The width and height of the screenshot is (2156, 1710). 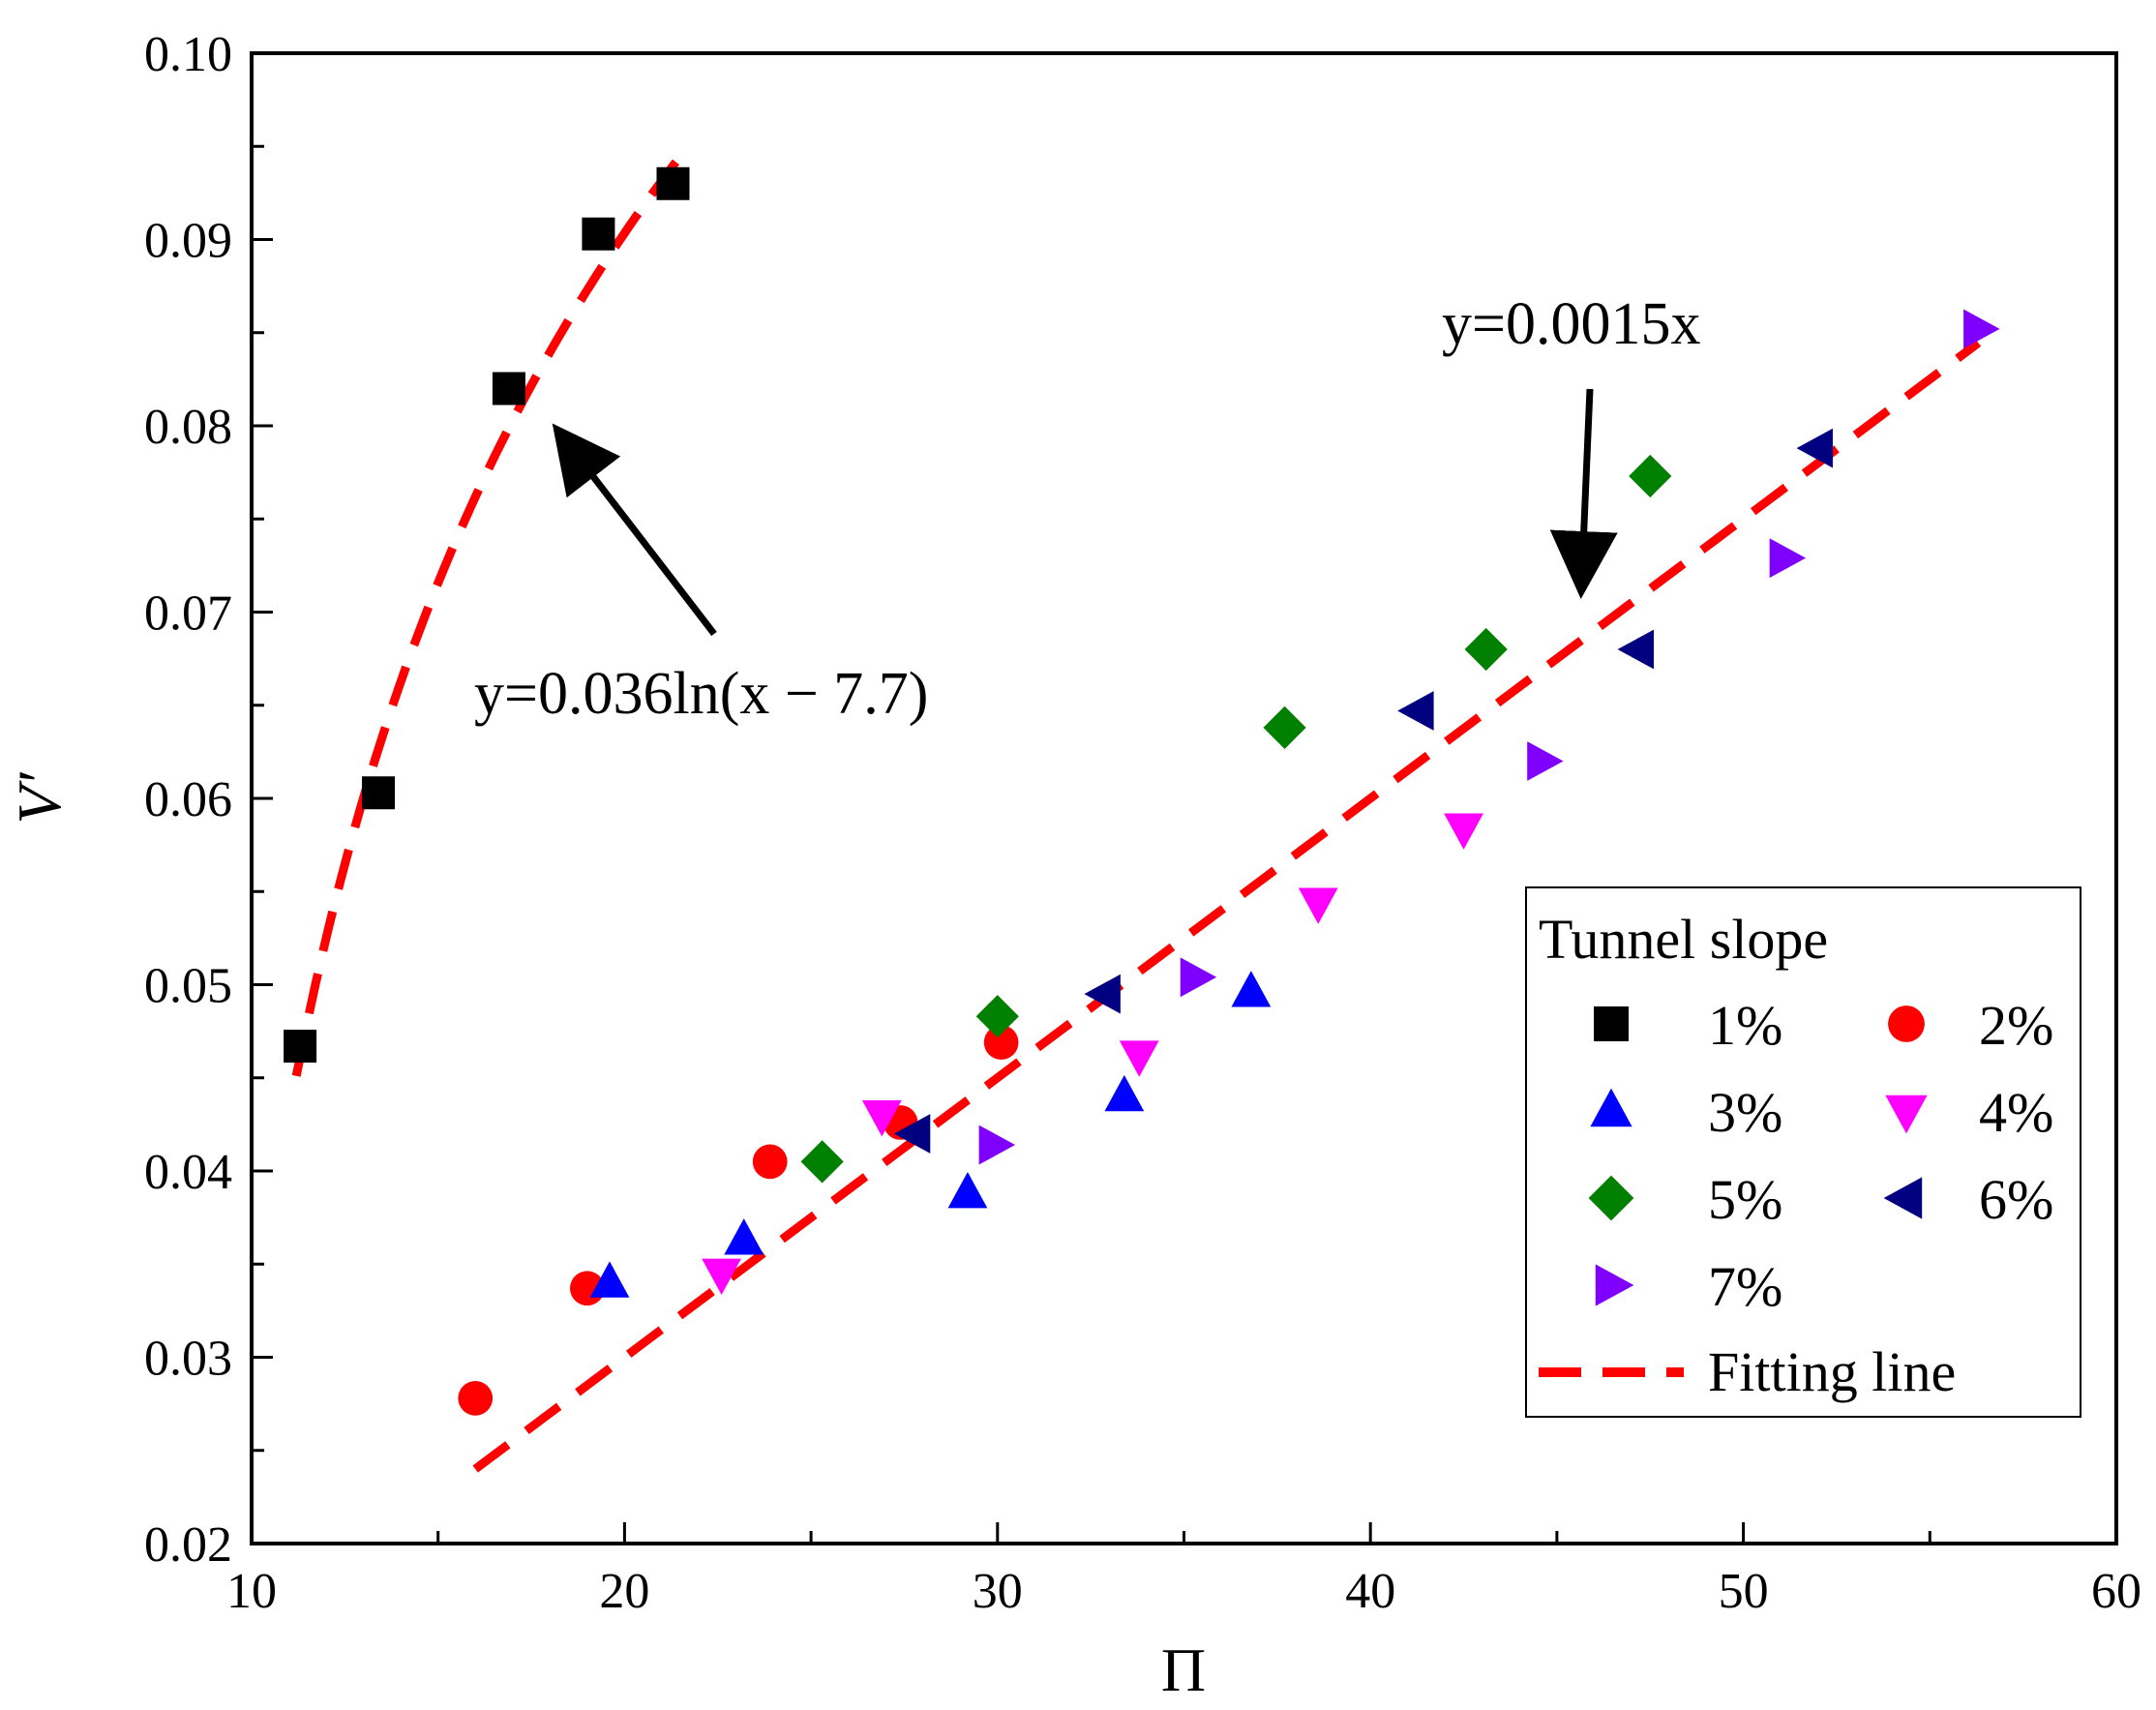 What do you see at coordinates (188, 55) in the screenshot?
I see `y-tick-label: 0.10` at bounding box center [188, 55].